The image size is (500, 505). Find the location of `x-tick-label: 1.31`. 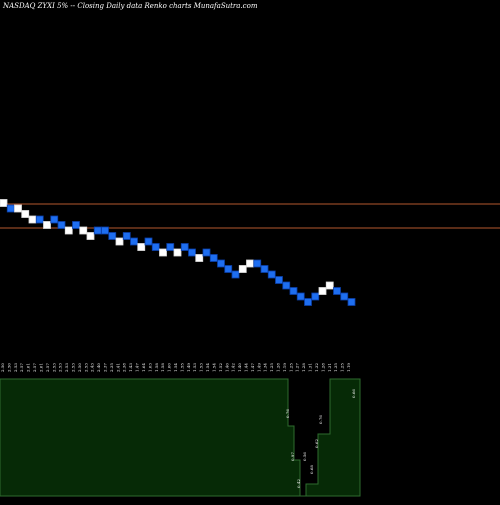

x-tick-label: 1.31 is located at coordinates (329, 367).